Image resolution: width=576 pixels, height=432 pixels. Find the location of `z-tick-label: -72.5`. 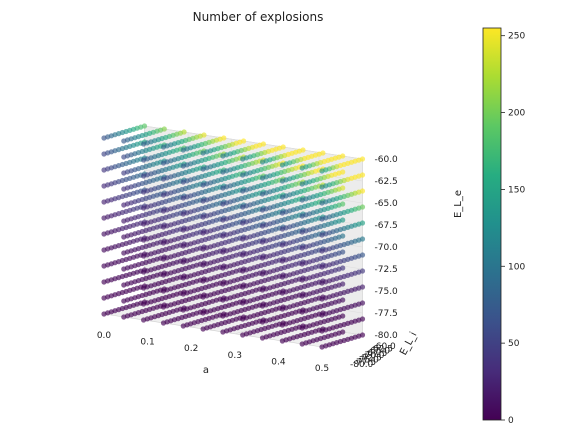

z-tick-label: -72.5 is located at coordinates (386, 270).